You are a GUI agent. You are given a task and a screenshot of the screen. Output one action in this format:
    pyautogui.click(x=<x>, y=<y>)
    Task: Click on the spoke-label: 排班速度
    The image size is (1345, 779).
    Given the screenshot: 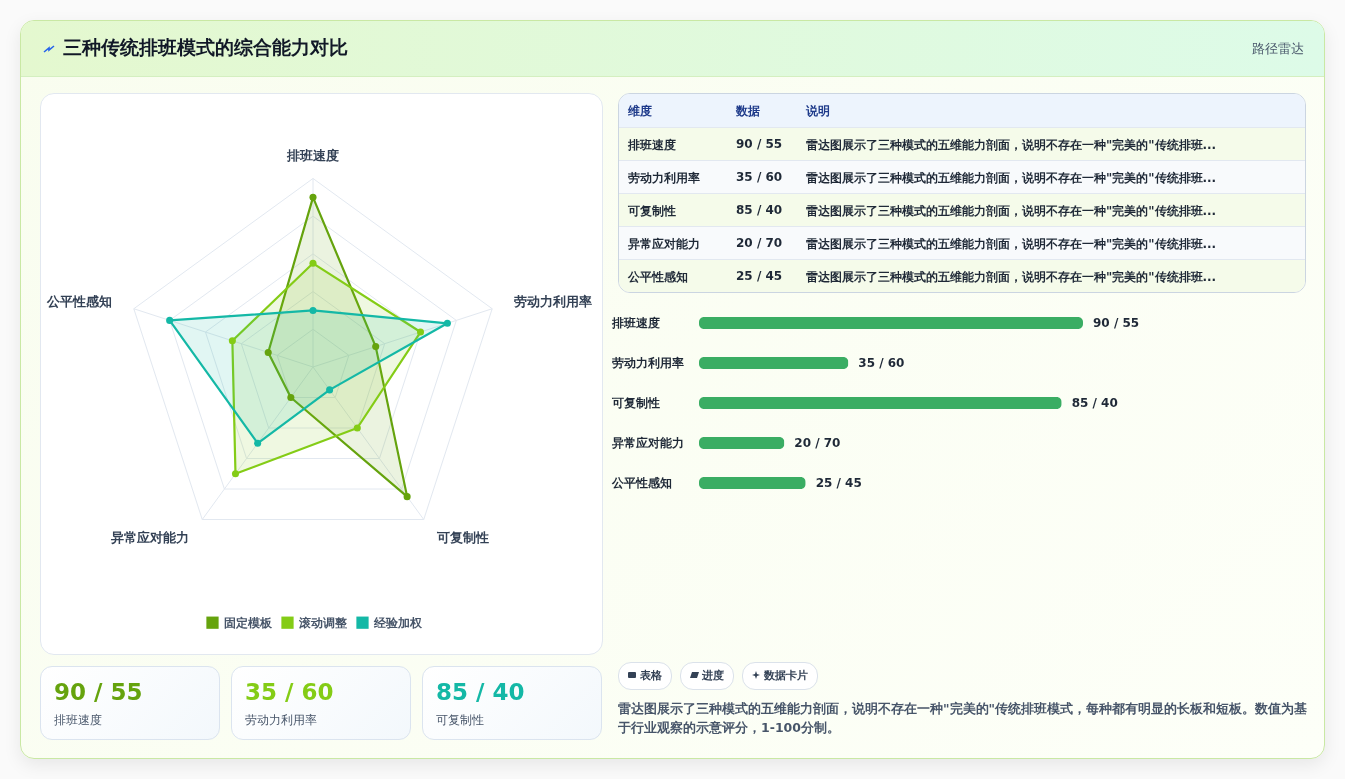 What is the action you would take?
    pyautogui.click(x=312, y=155)
    